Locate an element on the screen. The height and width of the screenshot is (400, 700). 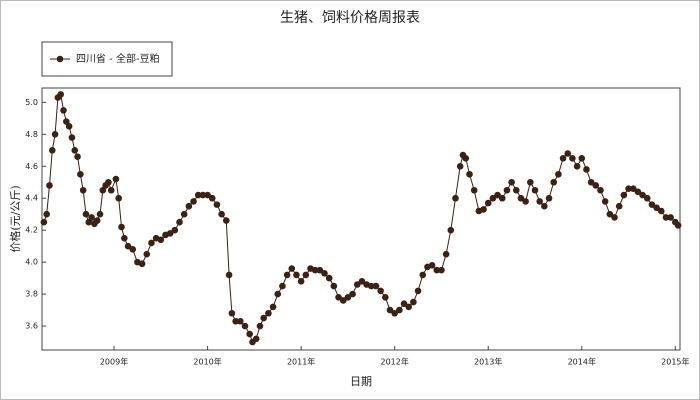
x-tick-label: 2013年 is located at coordinates (488, 362).